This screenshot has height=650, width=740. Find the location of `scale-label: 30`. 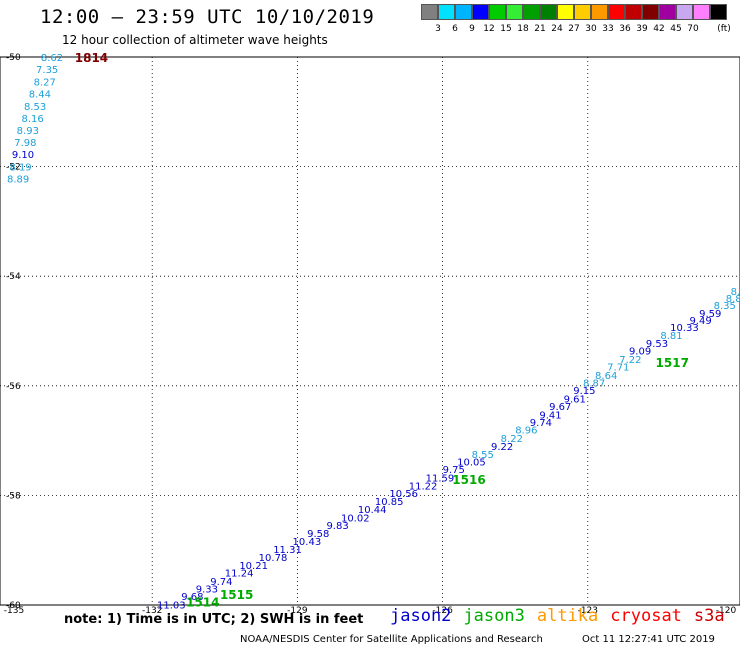

scale-label: 30 is located at coordinates (591, 29).